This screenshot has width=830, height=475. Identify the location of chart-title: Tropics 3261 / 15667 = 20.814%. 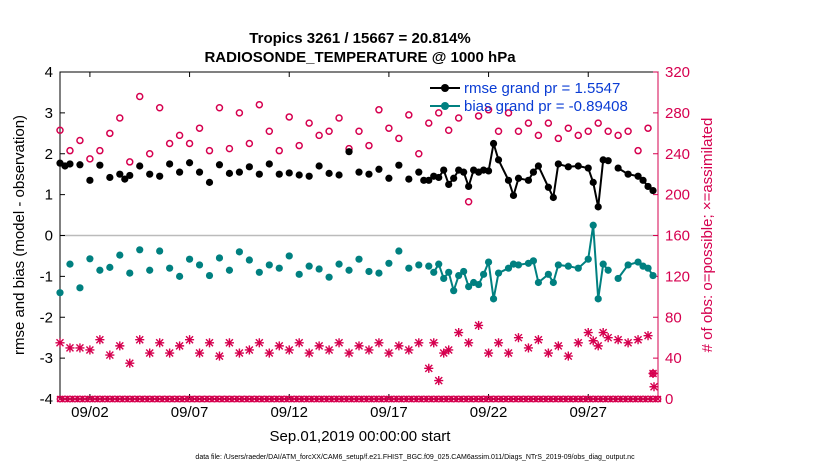
(359, 38).